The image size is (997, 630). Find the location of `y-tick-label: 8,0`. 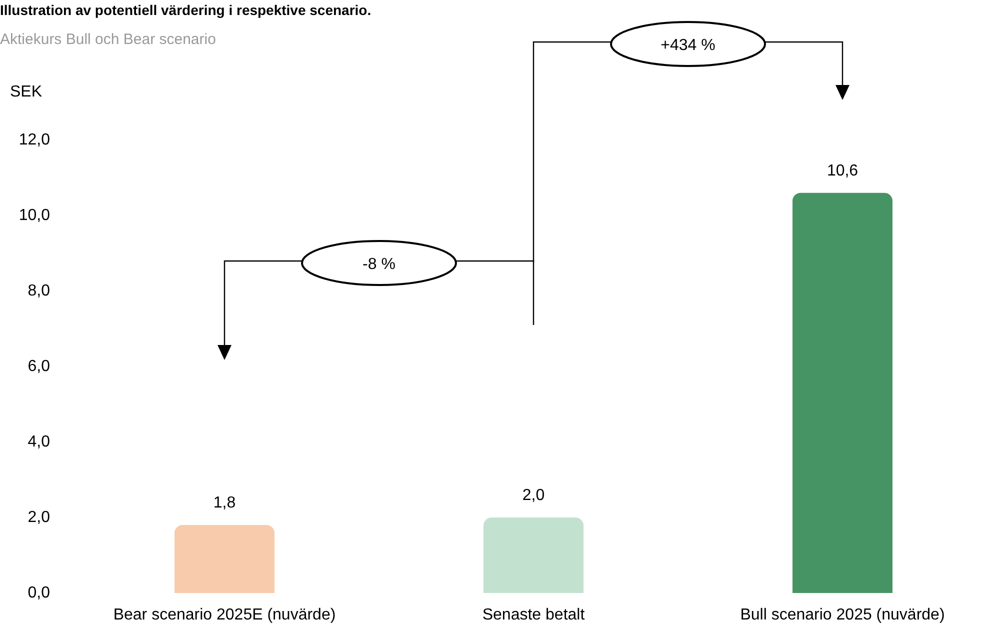

y-tick-label: 8,0 is located at coordinates (39, 291).